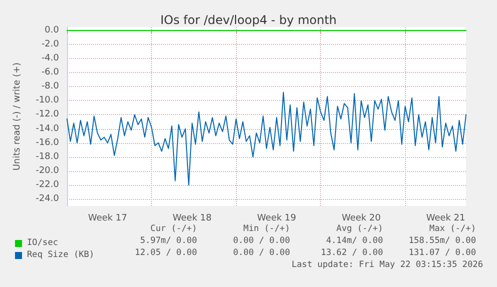  I want to click on y-tick-label: -20.0, so click(48, 171).